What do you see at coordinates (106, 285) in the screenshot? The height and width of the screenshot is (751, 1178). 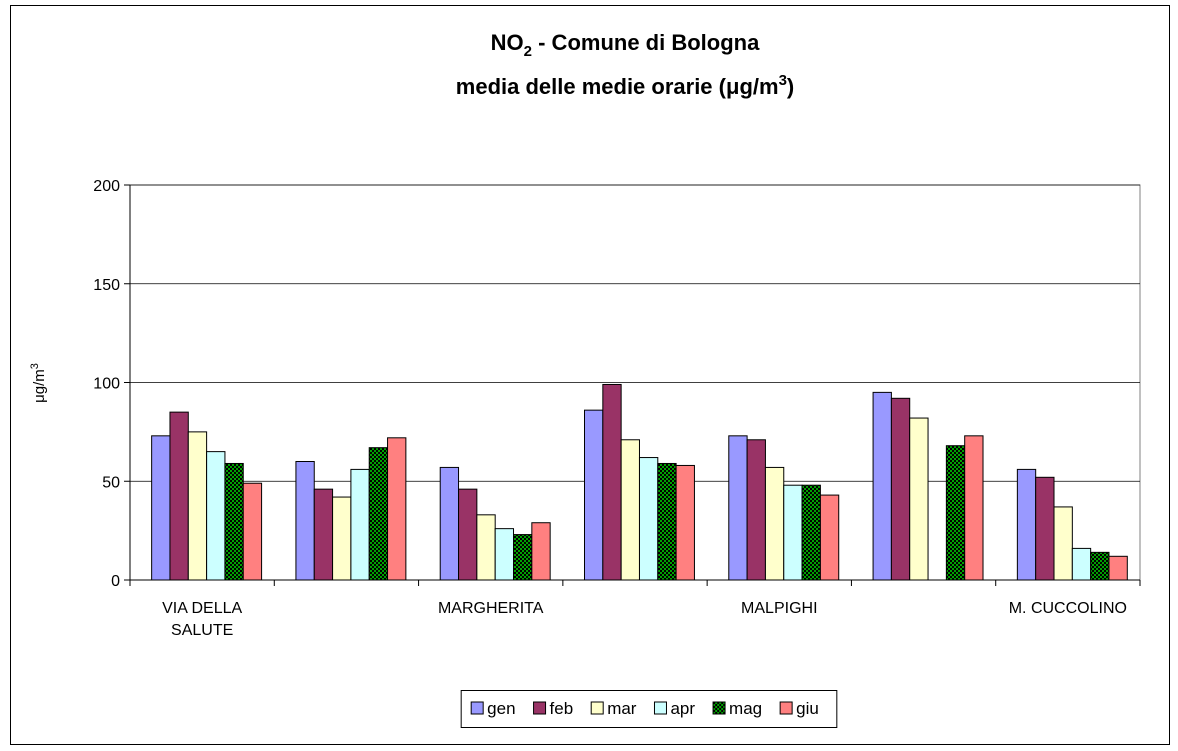 I see `y-tick-label: 150` at bounding box center [106, 285].